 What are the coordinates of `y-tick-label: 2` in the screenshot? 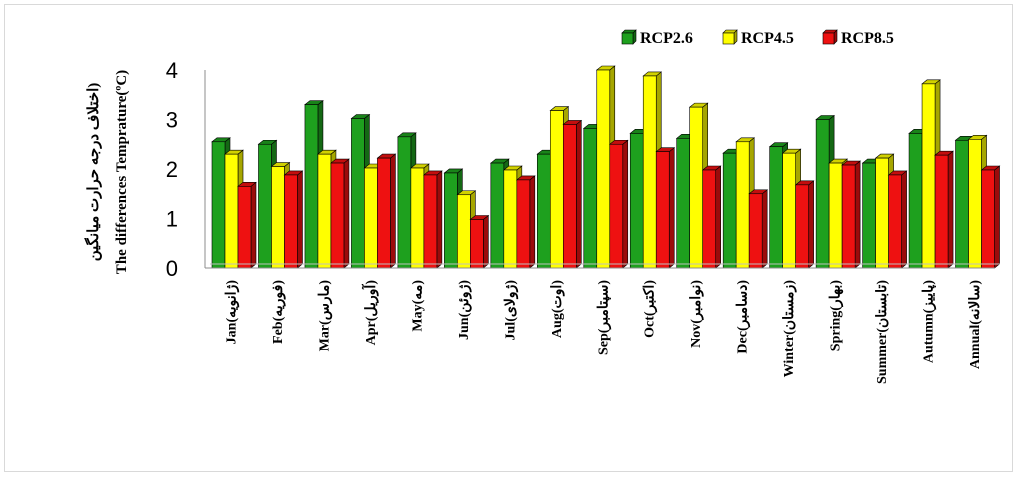 It's located at (172, 169).